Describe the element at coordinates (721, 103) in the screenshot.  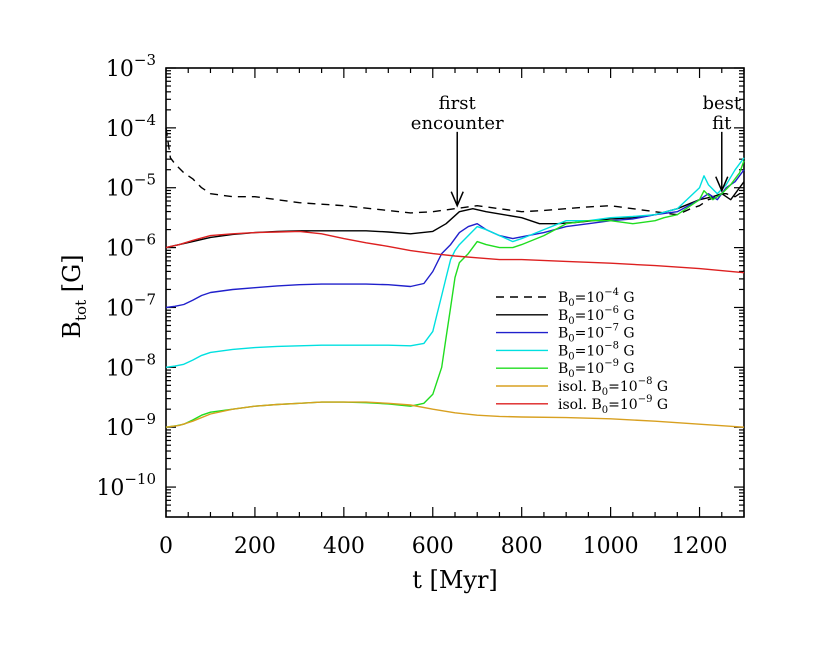
I see `annotation-best-fit-text: best` at that location.